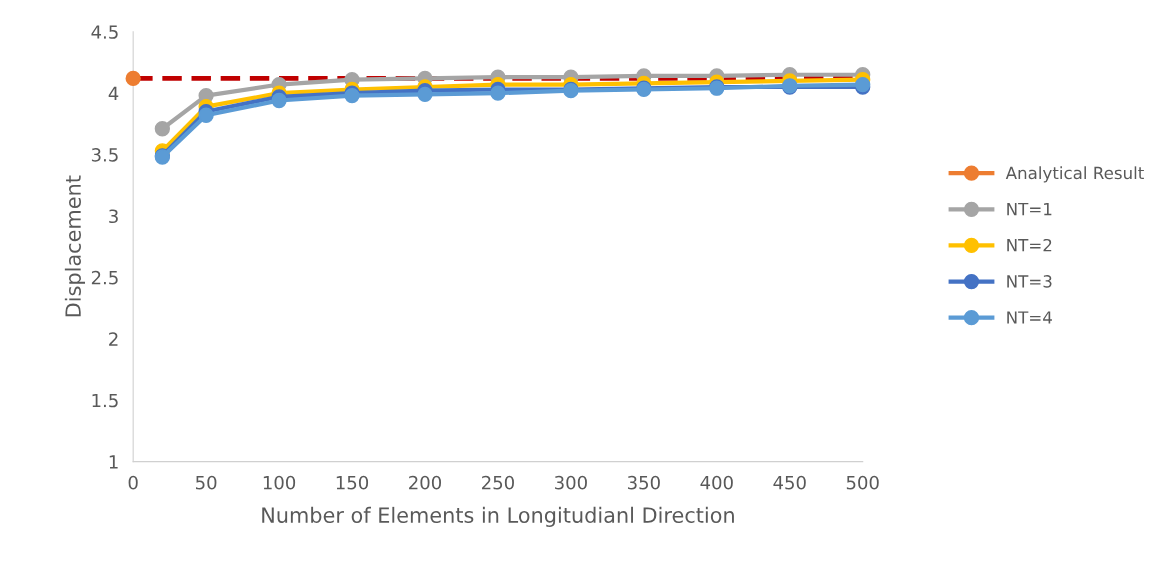 The width and height of the screenshot is (1158, 577). Describe the element at coordinates (75, 246) in the screenshot. I see `y-axis-title: Displacement` at that location.